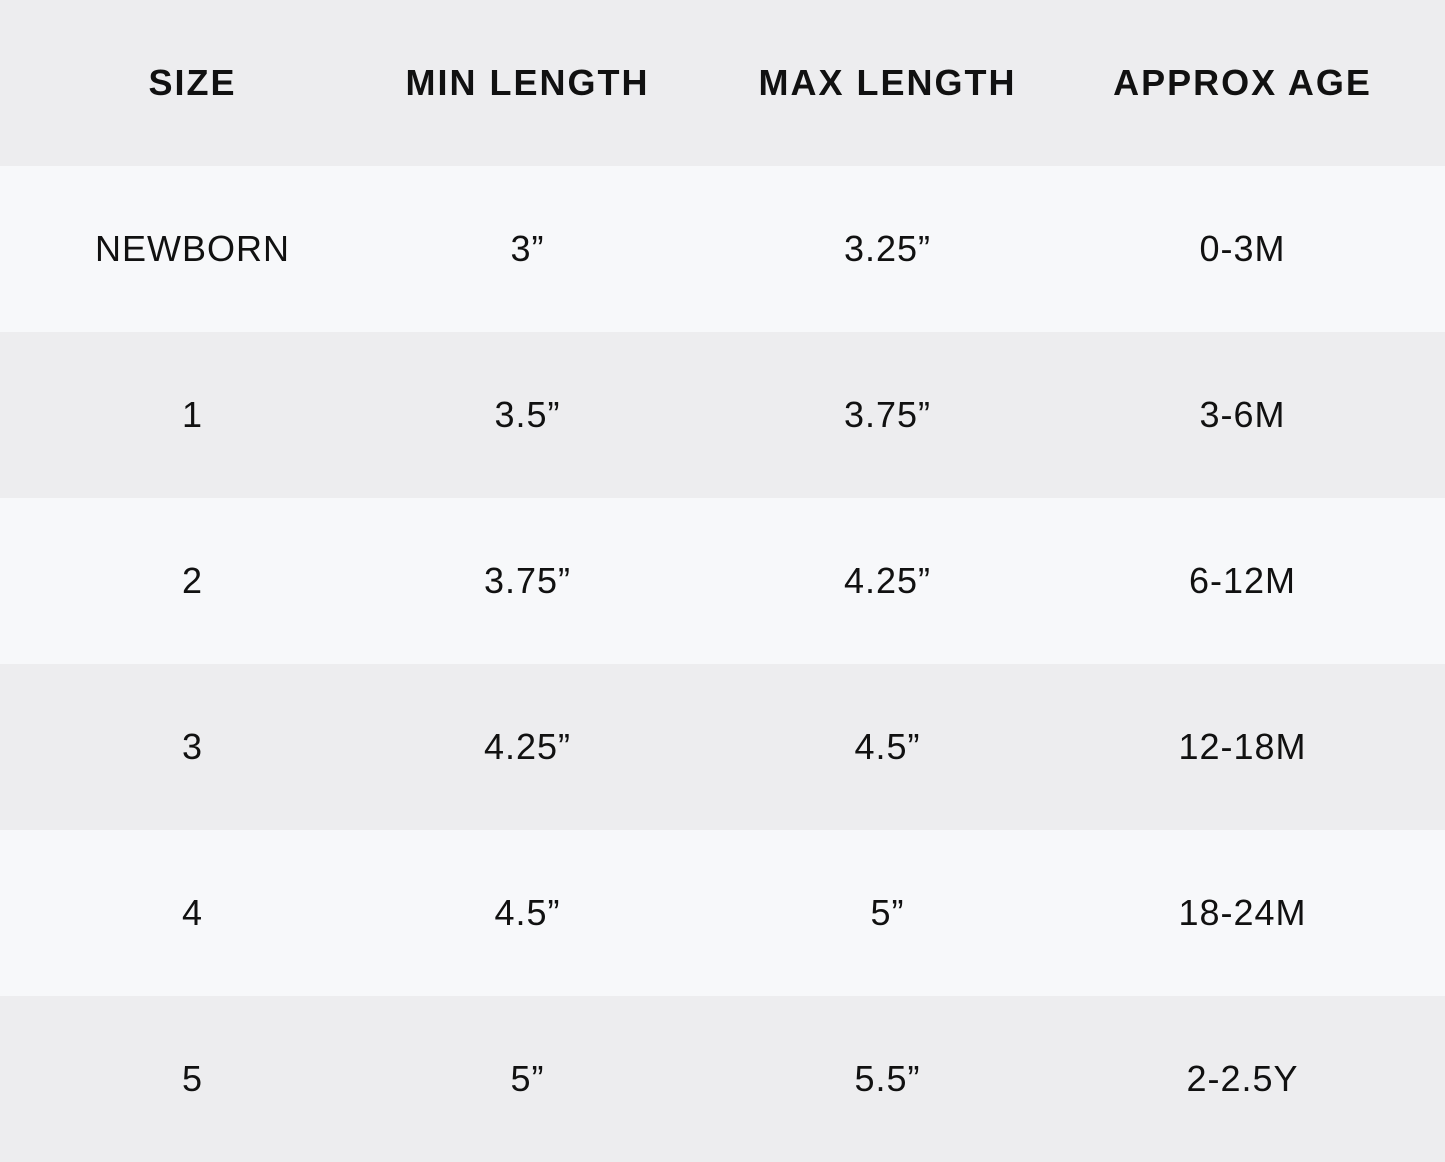 Image resolution: width=1445 pixels, height=1162 pixels. I want to click on cell-size: 1, so click(192, 414).